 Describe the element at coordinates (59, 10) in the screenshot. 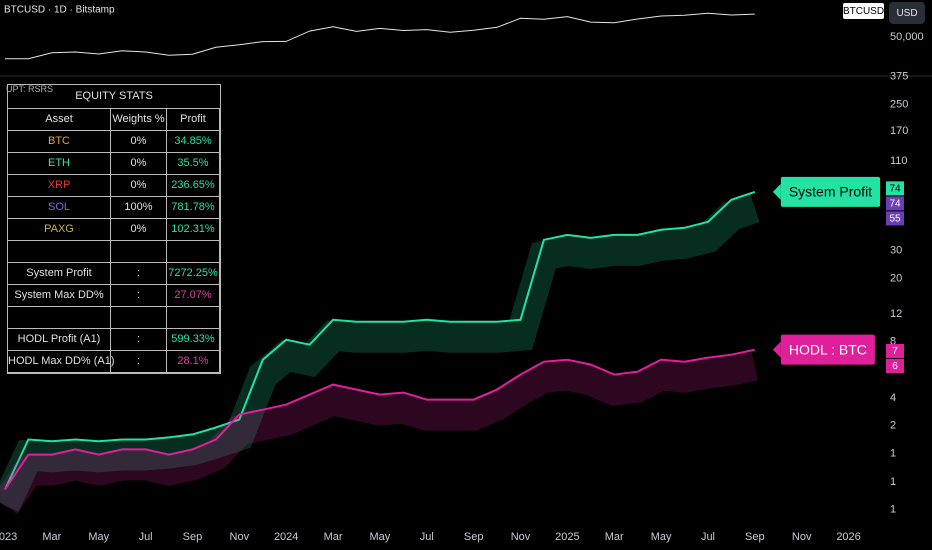

I see `symbol-info: BTCUSD · 1D · Bitstamp` at that location.